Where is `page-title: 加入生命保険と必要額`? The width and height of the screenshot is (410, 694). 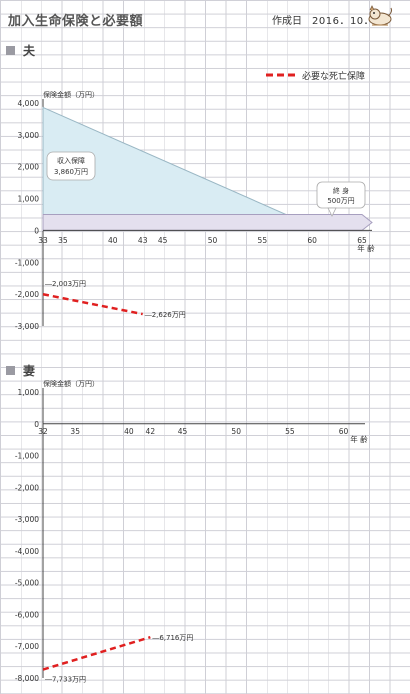
page-title: 加入生命保険と必要額 is located at coordinates (76, 21).